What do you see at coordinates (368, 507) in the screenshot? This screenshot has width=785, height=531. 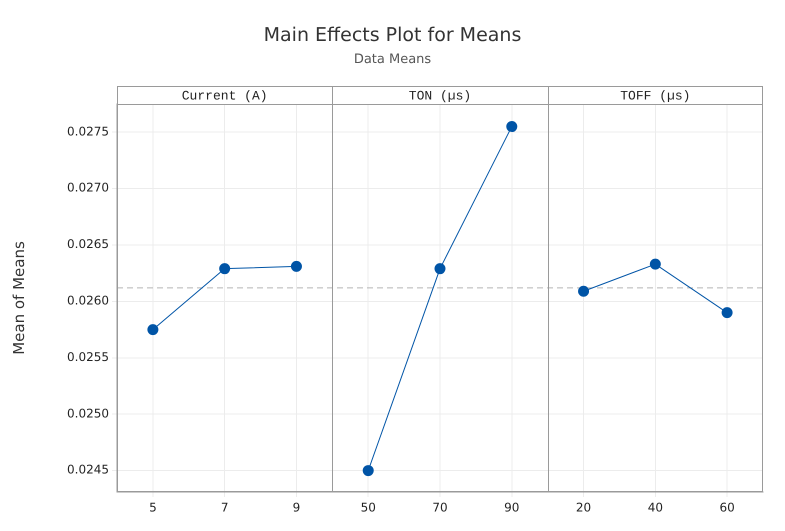 I see `x-tick-label: 50` at bounding box center [368, 507].